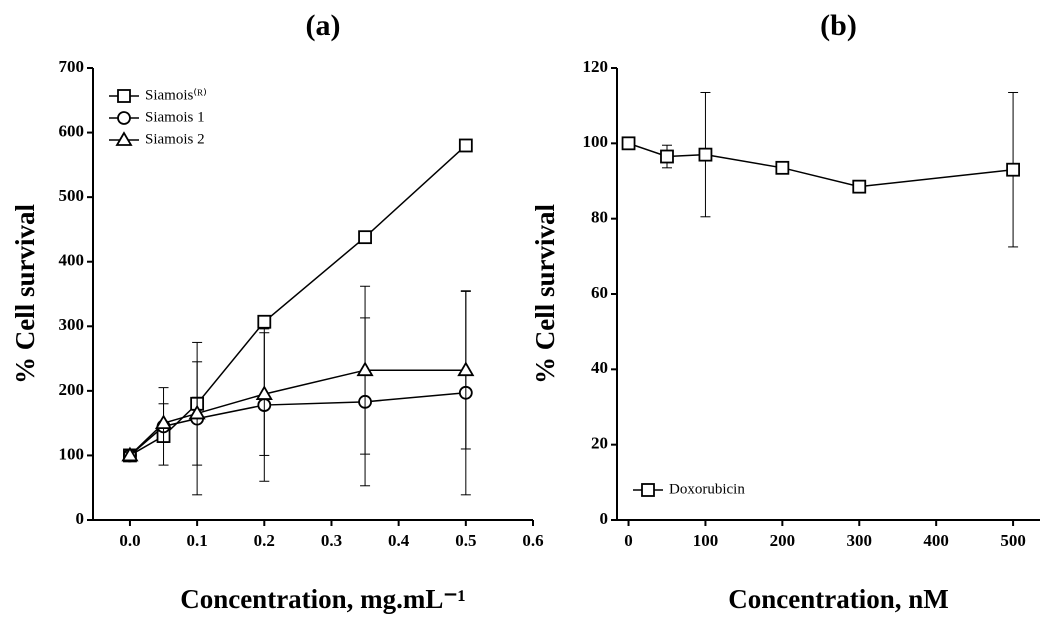  What do you see at coordinates (838, 25) in the screenshot?
I see `chart-title: (b)` at bounding box center [838, 25].